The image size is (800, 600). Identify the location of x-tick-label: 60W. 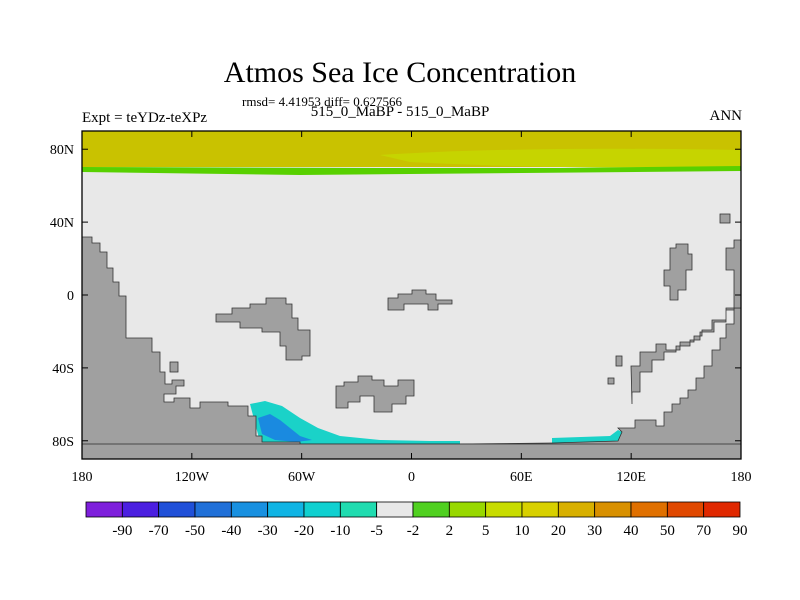
(302, 477).